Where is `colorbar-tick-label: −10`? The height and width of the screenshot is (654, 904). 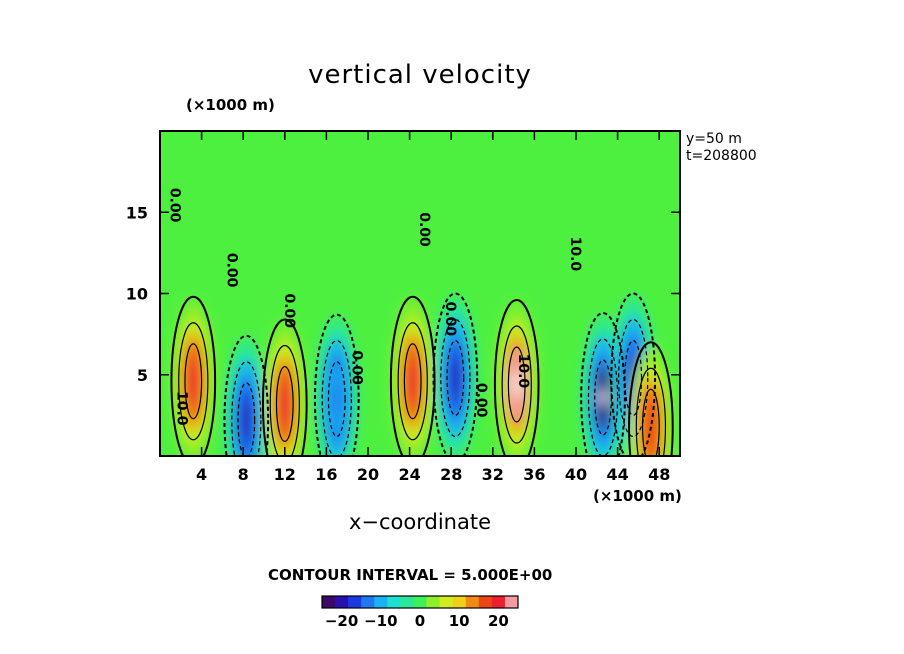 colorbar-tick-label: −10 is located at coordinates (380, 621).